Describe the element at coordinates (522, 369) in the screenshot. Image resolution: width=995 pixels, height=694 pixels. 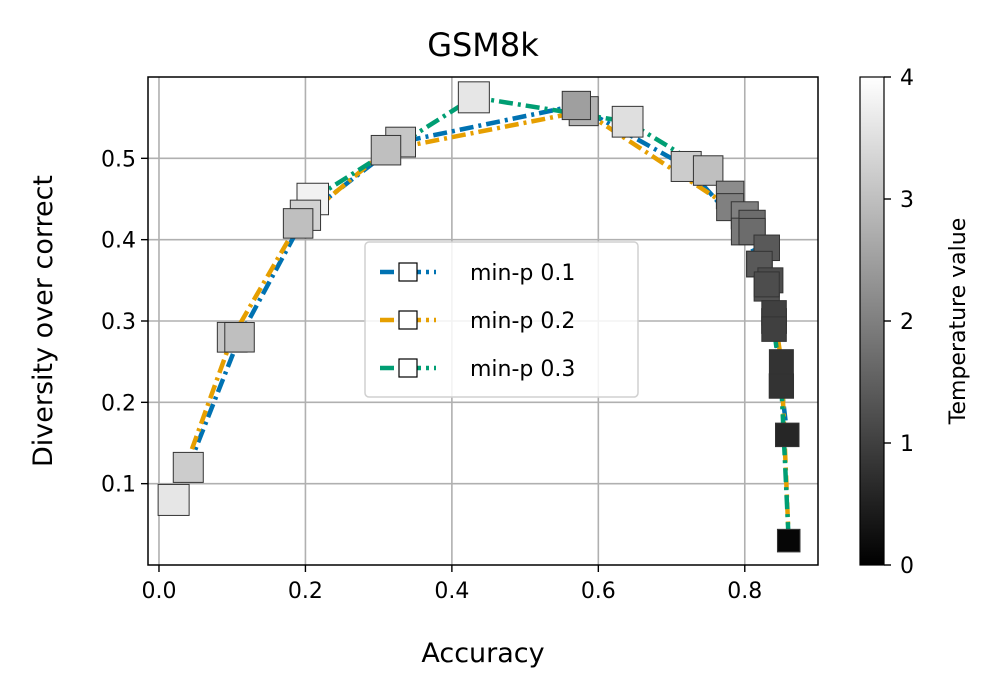
I see `legend-label: min-p 0.3` at that location.